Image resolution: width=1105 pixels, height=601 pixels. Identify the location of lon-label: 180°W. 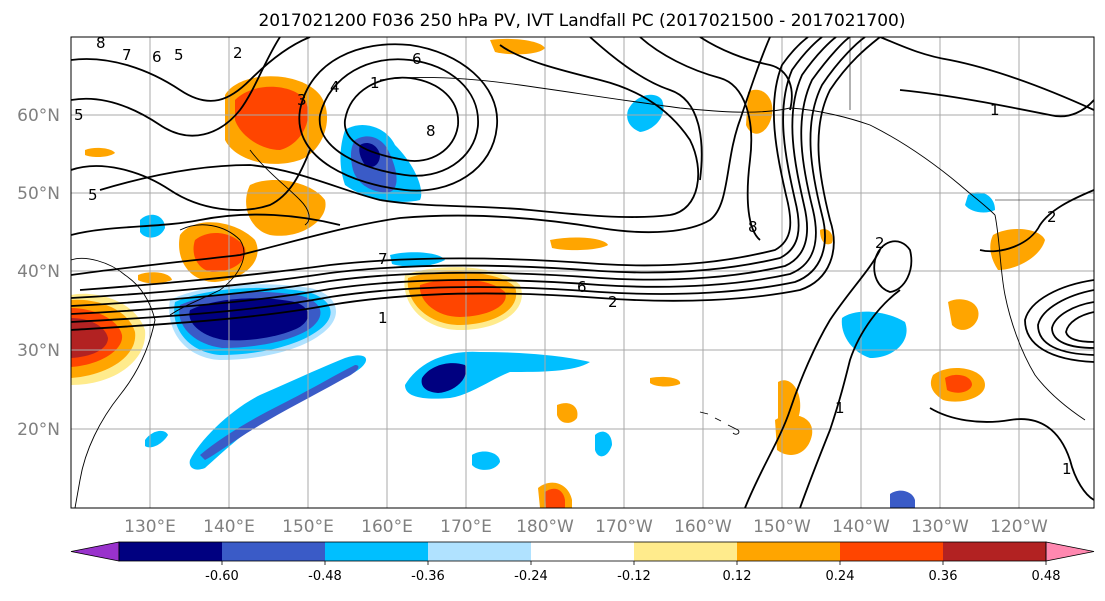
(545, 527).